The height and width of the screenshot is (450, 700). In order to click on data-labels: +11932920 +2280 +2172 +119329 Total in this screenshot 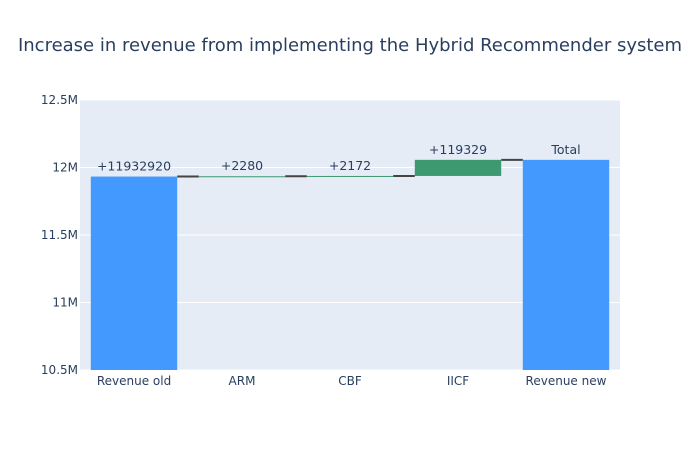, I will do `click(339, 158)`.